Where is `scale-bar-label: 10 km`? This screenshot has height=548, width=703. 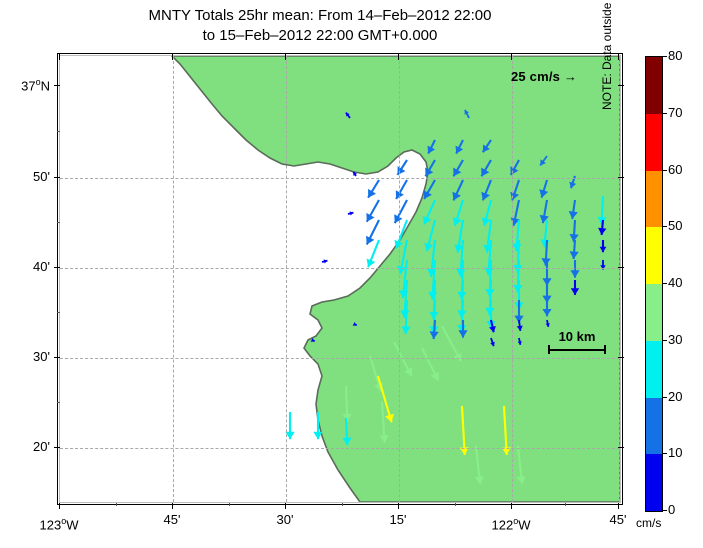 scale-bar-label: 10 km is located at coordinates (577, 336).